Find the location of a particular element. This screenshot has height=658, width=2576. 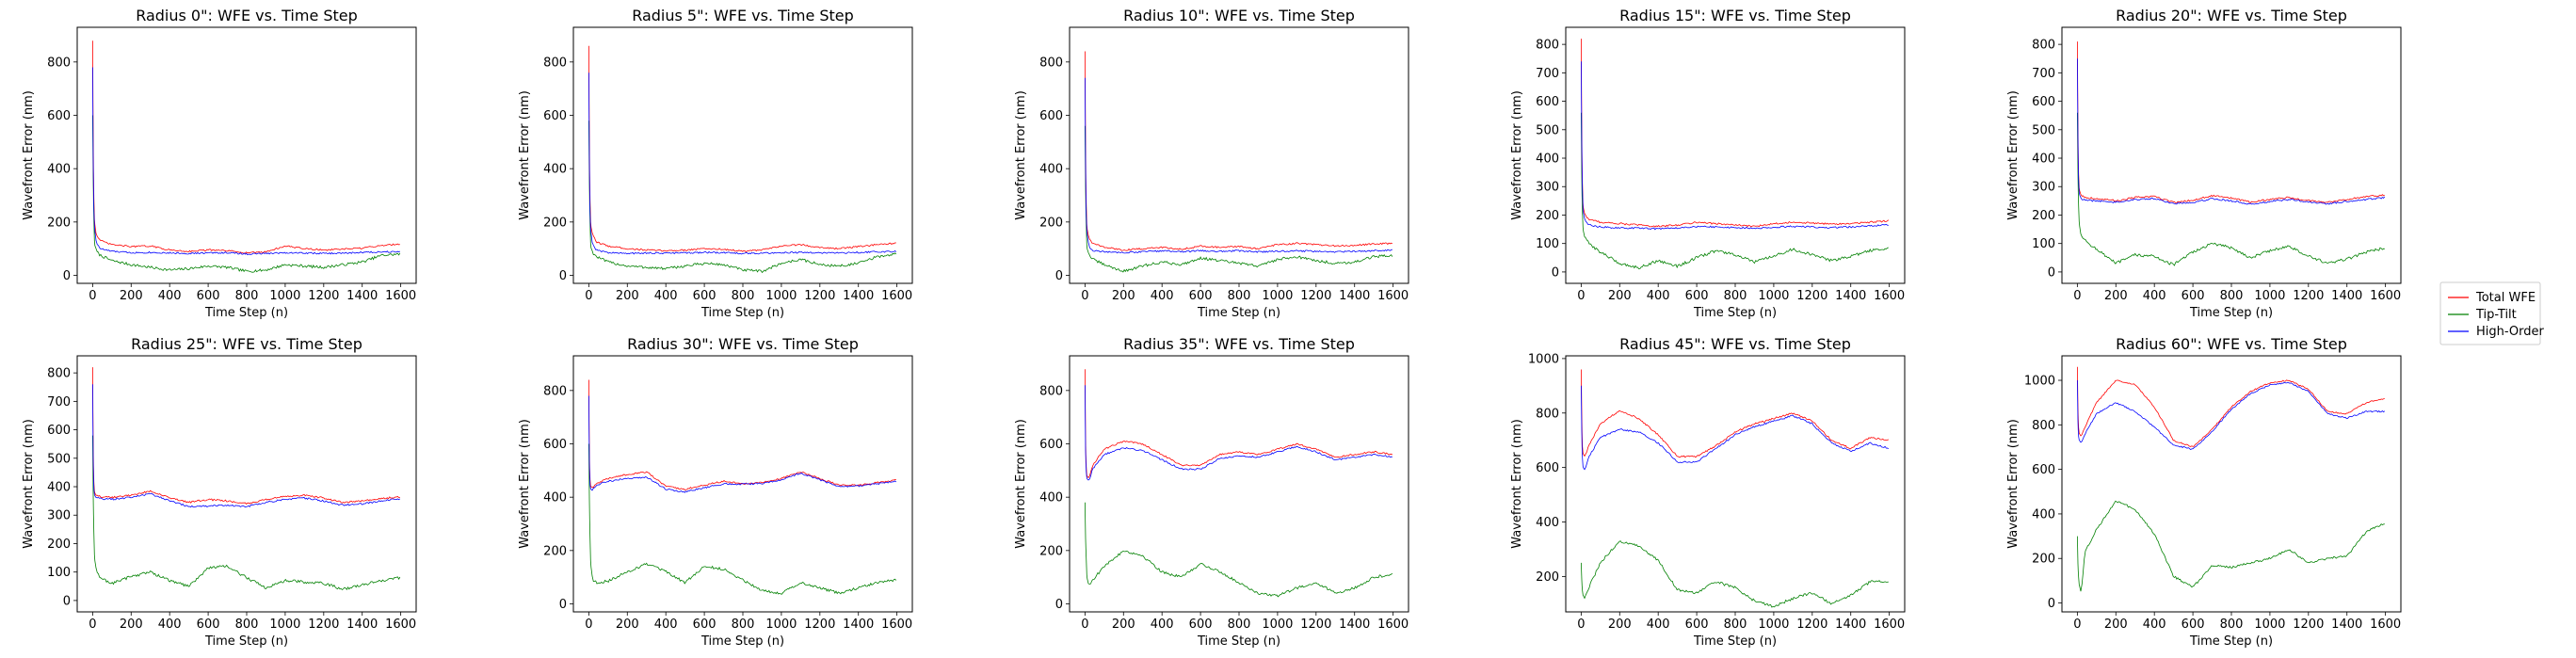

subplot-title: Radius 60": WFE vs. Time Step is located at coordinates (2231, 344).